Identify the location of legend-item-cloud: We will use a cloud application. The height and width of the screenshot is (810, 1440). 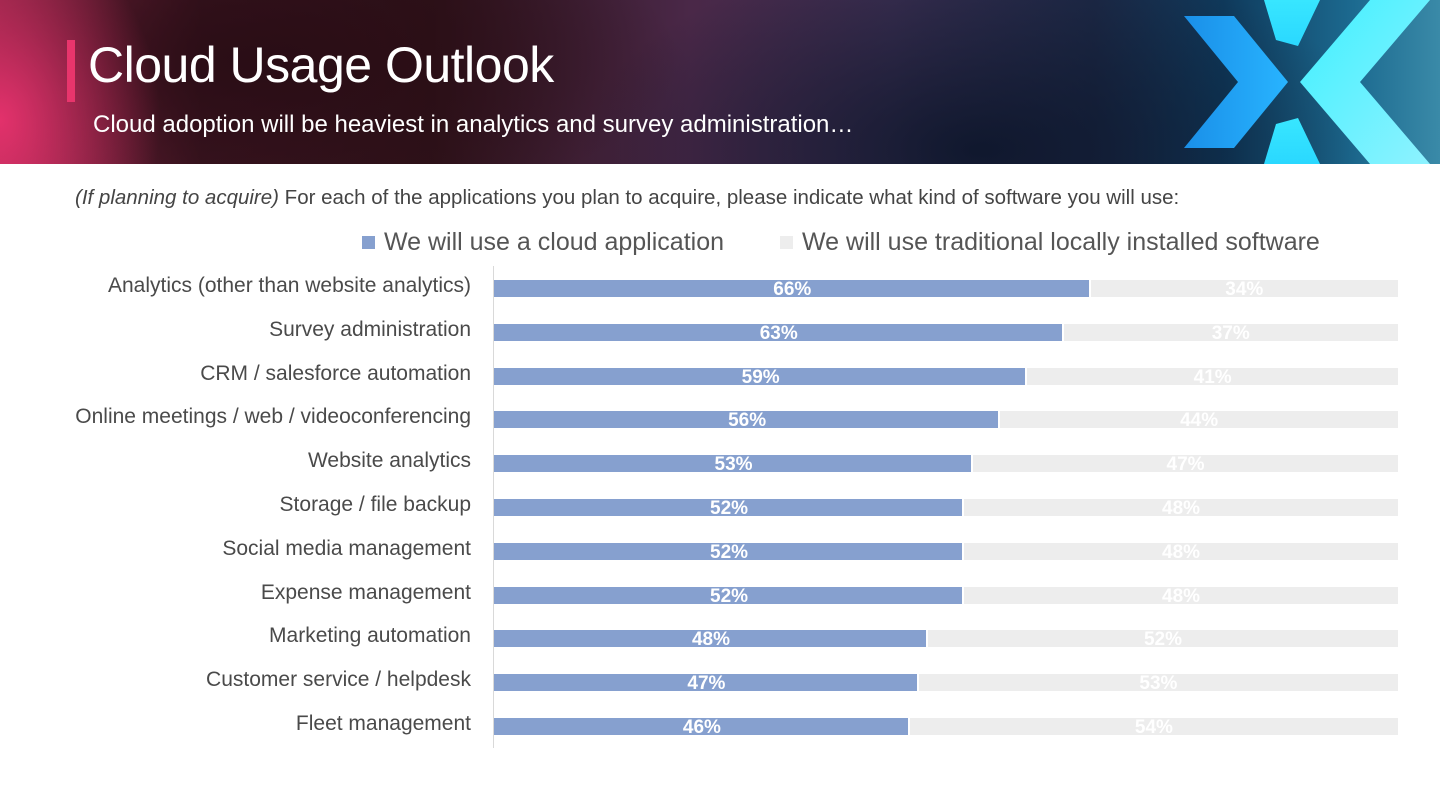
(543, 242).